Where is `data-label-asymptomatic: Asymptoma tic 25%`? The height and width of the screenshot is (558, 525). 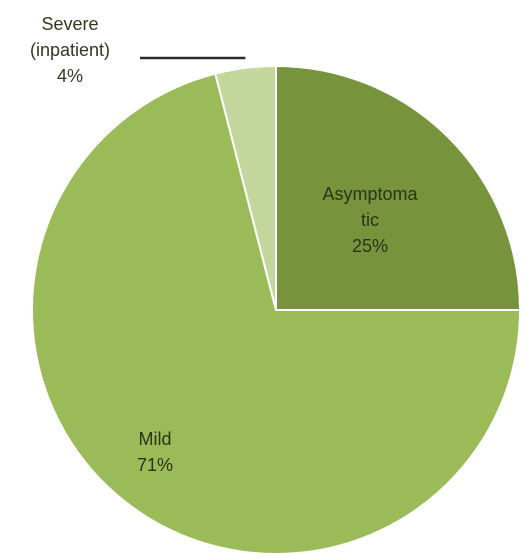
data-label-asymptomatic: Asymptoma tic 25% is located at coordinates (370, 220).